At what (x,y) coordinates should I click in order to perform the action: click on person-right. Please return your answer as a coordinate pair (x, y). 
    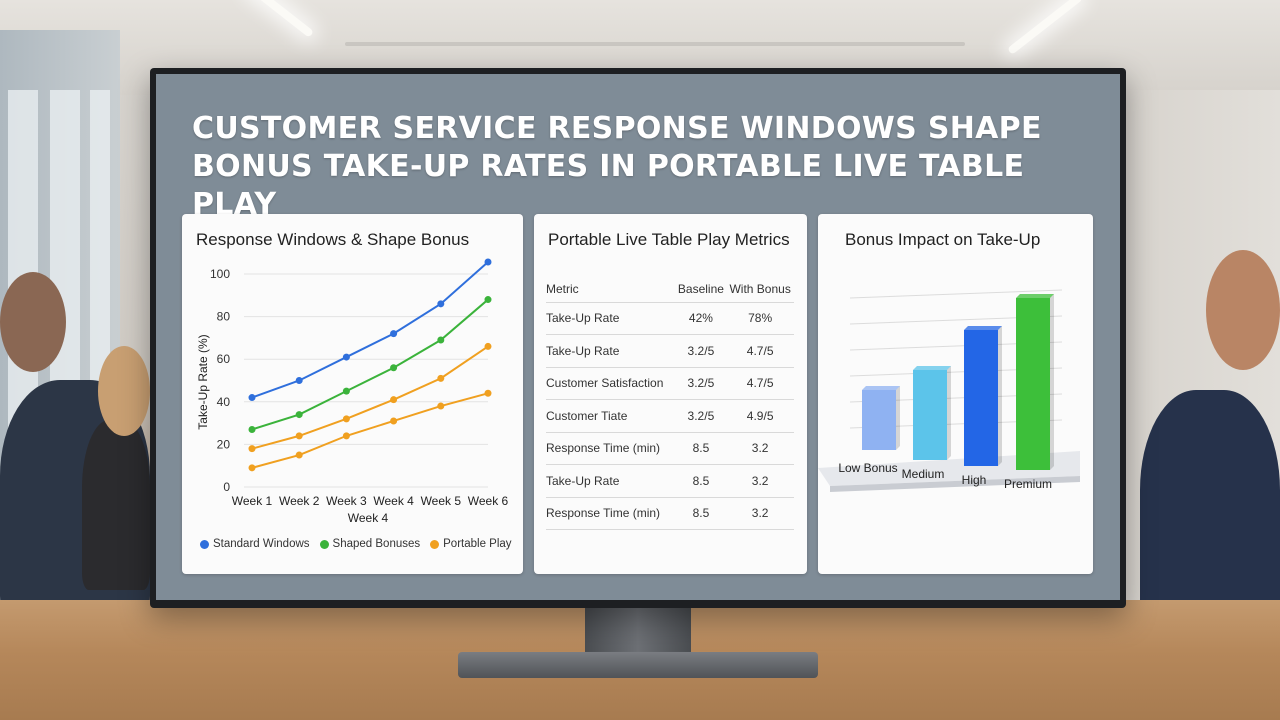
    Looking at the image, I should click on (1210, 515).